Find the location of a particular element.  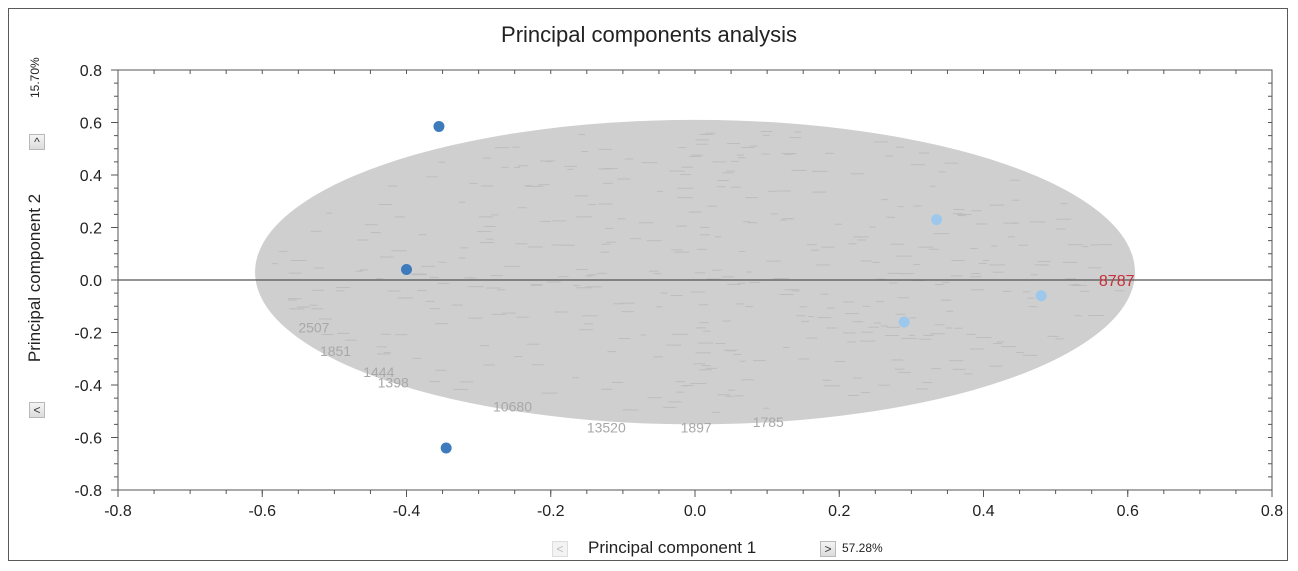

cloud-label: 1785 is located at coordinates (768, 422).